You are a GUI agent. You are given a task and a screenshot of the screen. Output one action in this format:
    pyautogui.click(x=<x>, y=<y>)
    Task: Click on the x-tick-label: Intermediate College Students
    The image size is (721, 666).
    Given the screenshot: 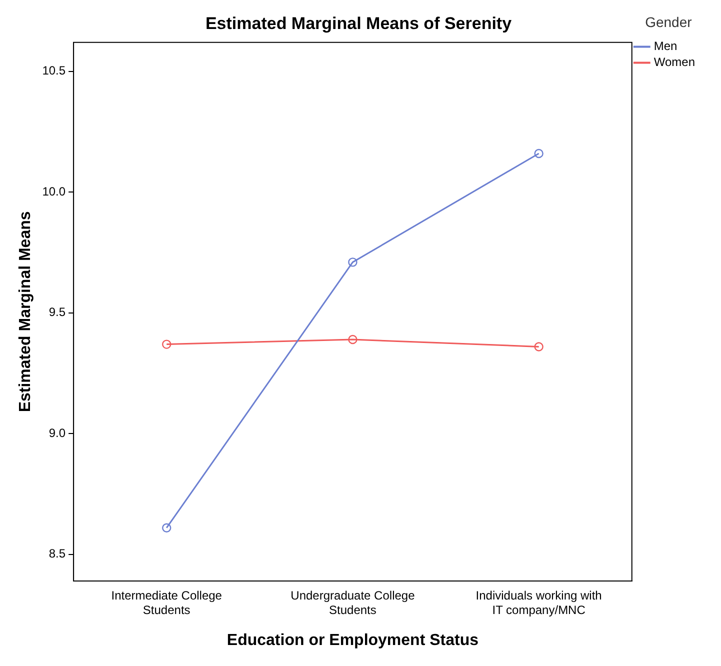 What is the action you would take?
    pyautogui.click(x=166, y=602)
    